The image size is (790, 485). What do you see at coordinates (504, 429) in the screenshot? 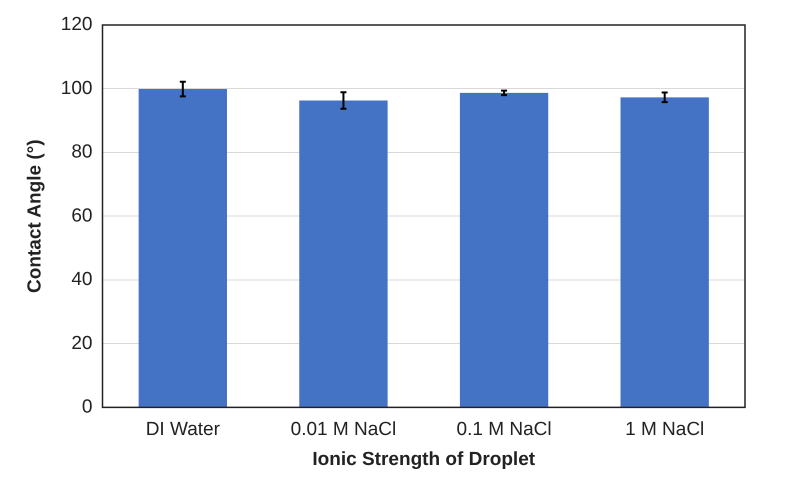
I see `x-tick-label: 0.1 M NaCl` at bounding box center [504, 429].